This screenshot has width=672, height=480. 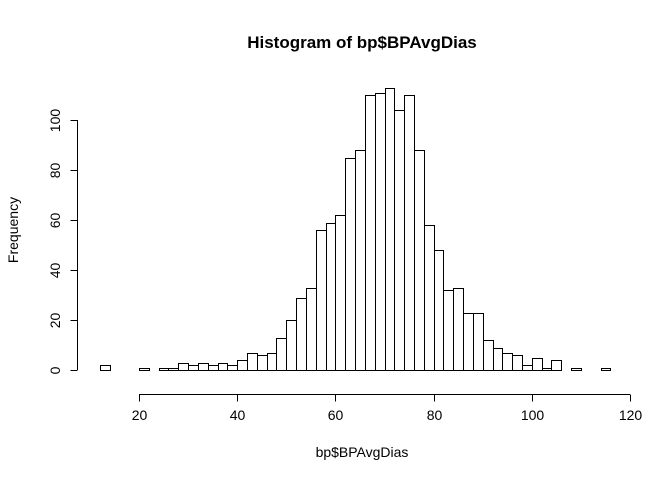 I want to click on x-axis: 20 40 60 80 100 120, so click(x=387, y=408).